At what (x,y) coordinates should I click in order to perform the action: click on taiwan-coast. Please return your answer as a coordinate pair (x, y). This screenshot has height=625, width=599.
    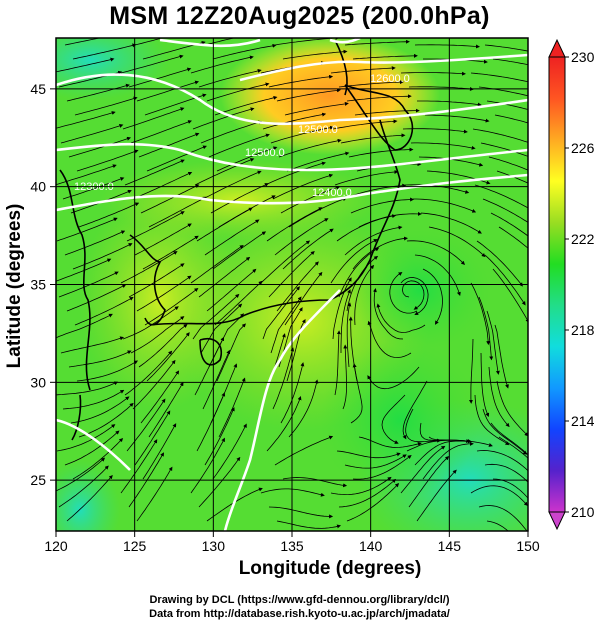
    Looking at the image, I should click on (76, 417).